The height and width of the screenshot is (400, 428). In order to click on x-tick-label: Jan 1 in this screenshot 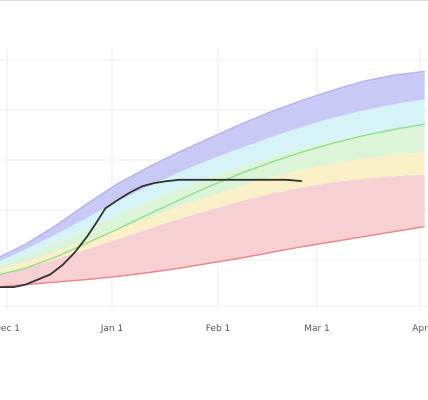, I will do `click(111, 329)`.